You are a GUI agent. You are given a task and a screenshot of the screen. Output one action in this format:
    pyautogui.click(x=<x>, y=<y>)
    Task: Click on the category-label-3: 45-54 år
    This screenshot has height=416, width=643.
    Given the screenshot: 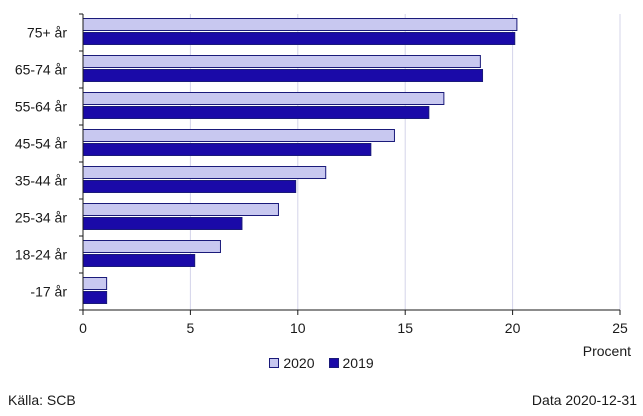 What is the action you would take?
    pyautogui.click(x=41, y=144)
    